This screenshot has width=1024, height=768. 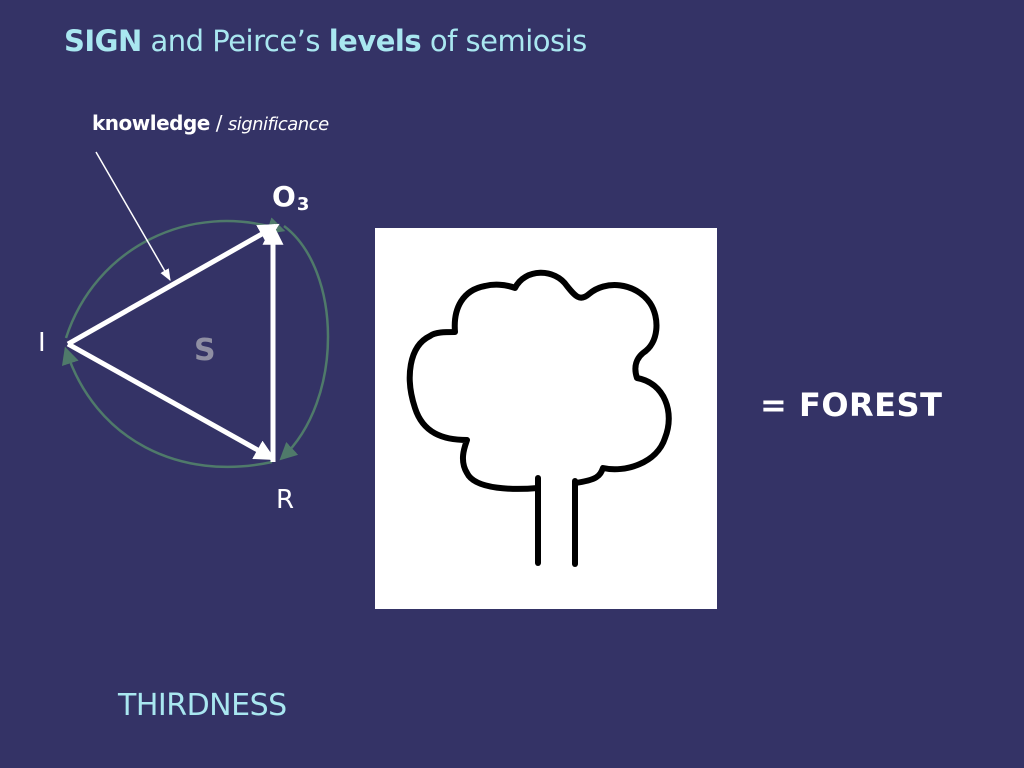 What do you see at coordinates (173, 285) in the screenshot?
I see `arrow-i-to-o` at bounding box center [173, 285].